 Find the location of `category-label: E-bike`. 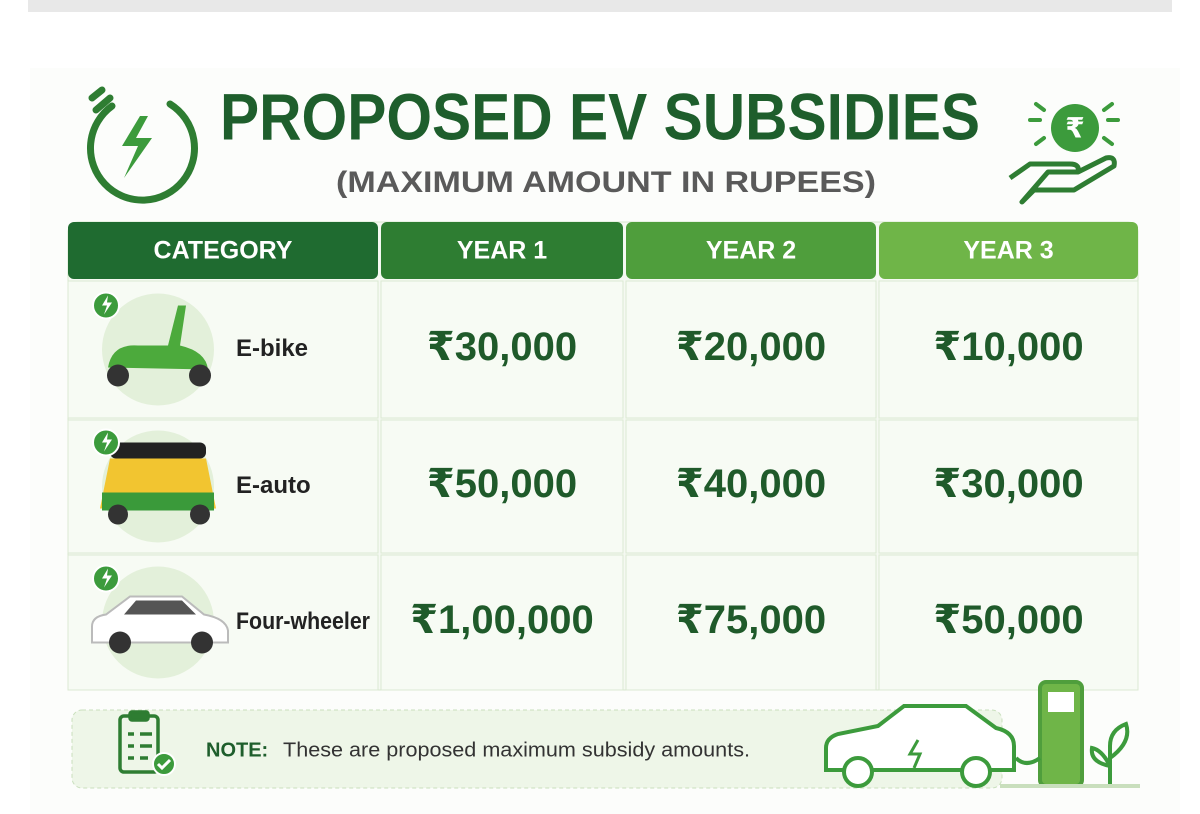

category-label: E-bike is located at coordinates (272, 348).